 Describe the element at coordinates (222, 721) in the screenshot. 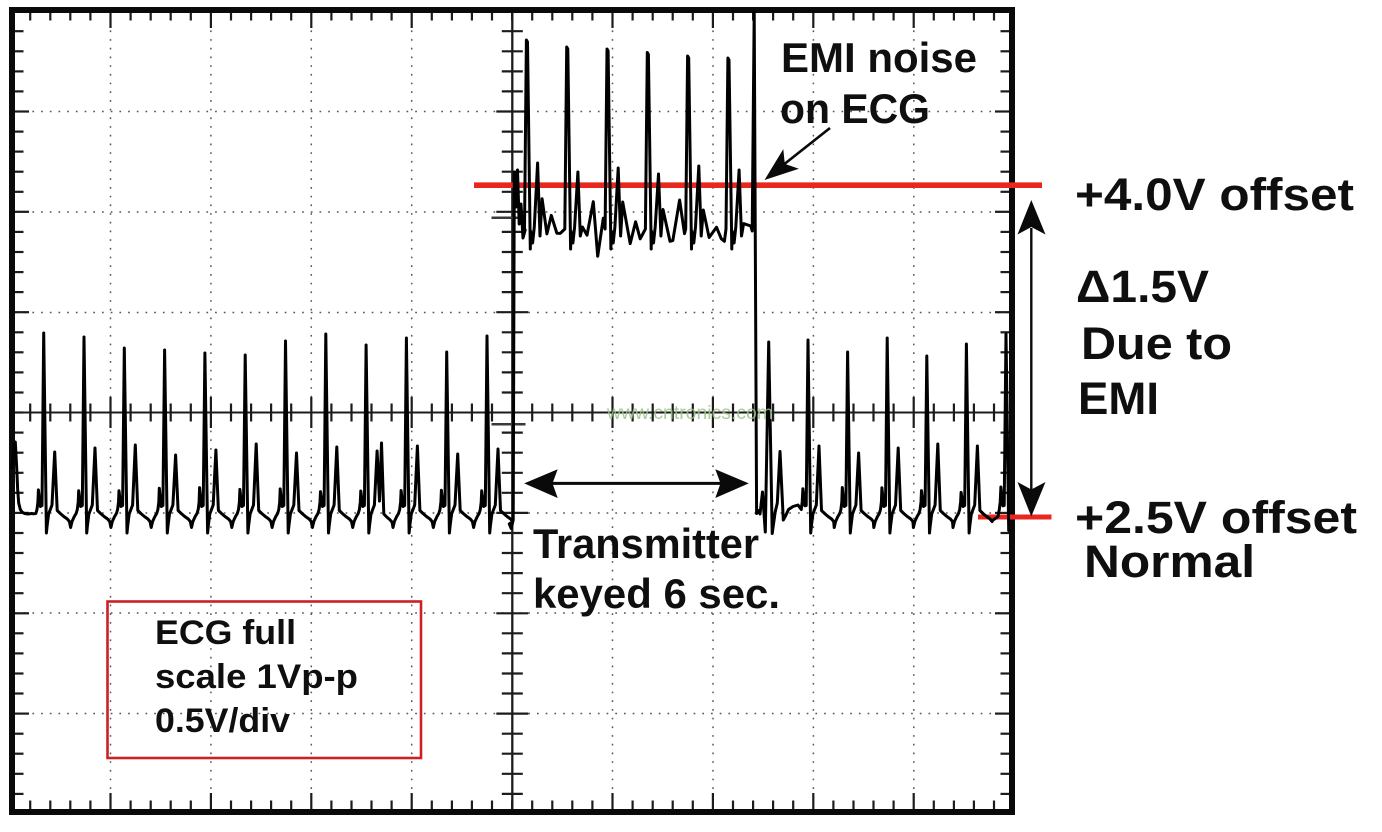

I see `svg-text: 0.5V/div` at that location.